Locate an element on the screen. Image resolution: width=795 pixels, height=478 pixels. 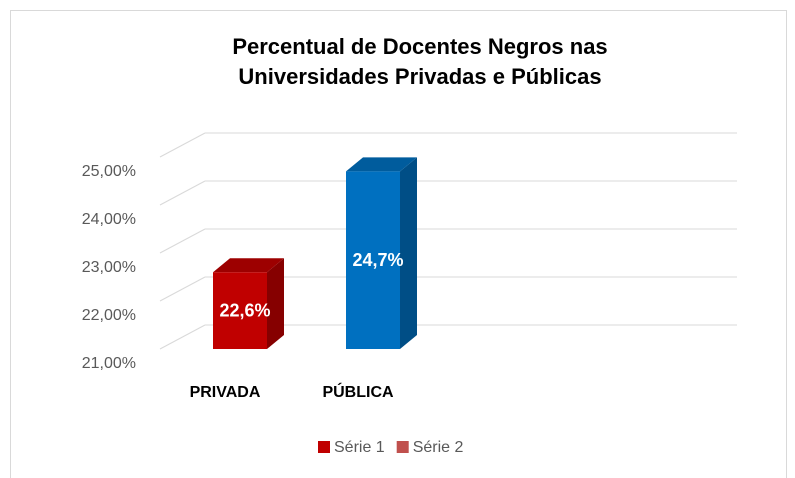
data-label: 24,7% is located at coordinates (377, 260).